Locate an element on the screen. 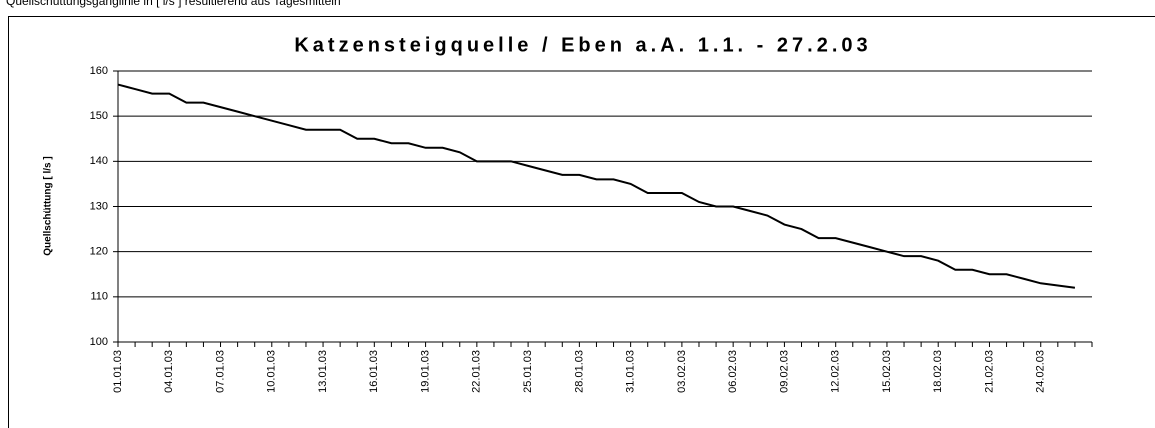  y-tick-label: 140 is located at coordinates (99, 161).